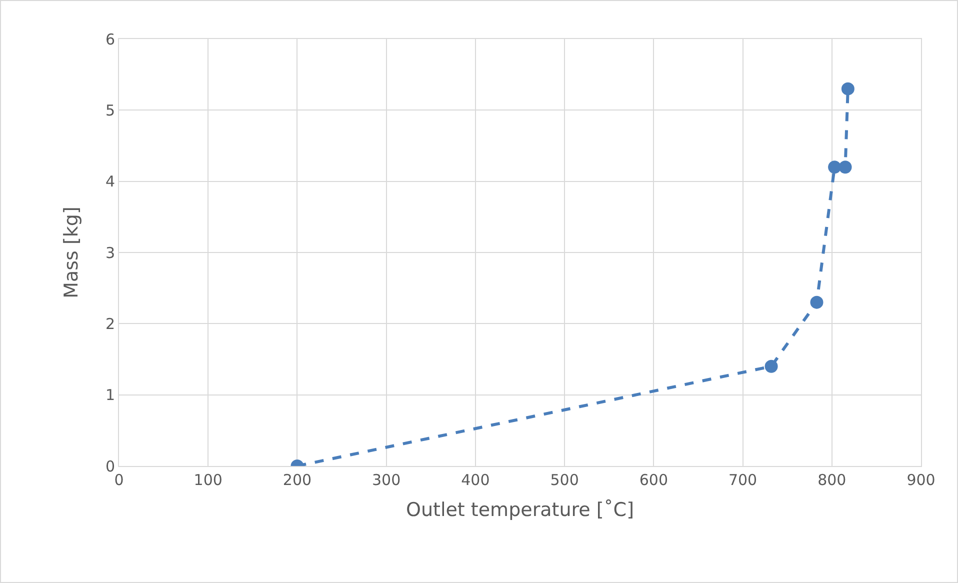 The width and height of the screenshot is (958, 583). Describe the element at coordinates (110, 110) in the screenshot. I see `y-tick-label: 5` at that location.